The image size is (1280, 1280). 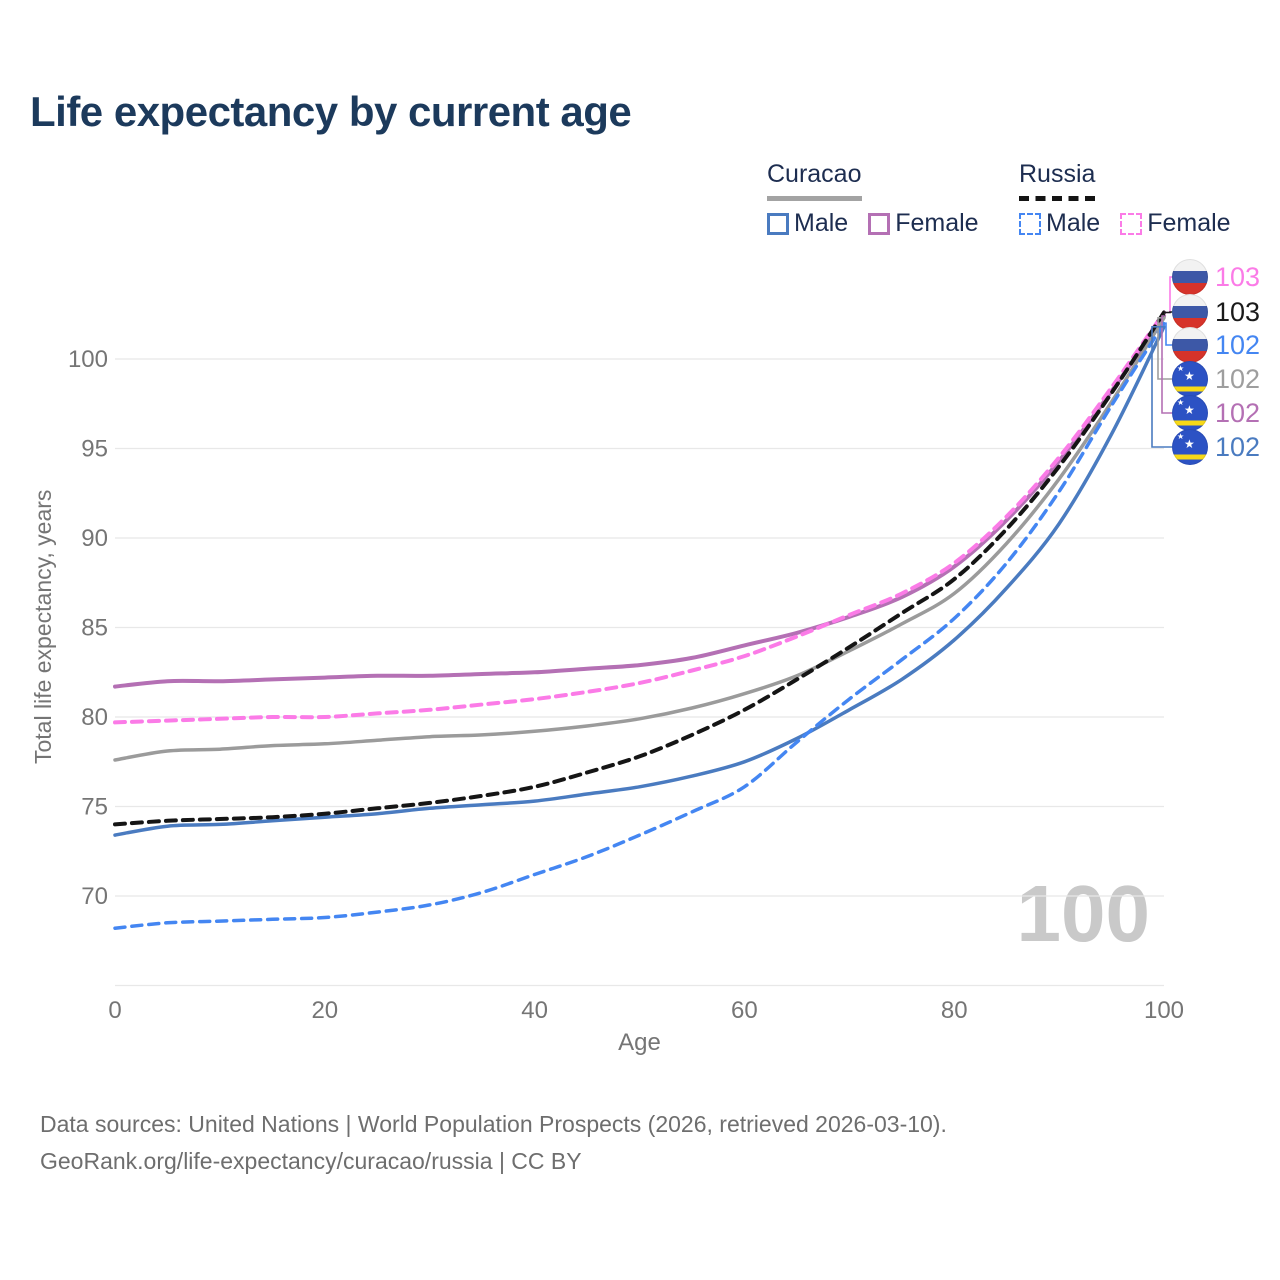 I want to click on x-tick-label: 40, so click(x=534, y=1010).